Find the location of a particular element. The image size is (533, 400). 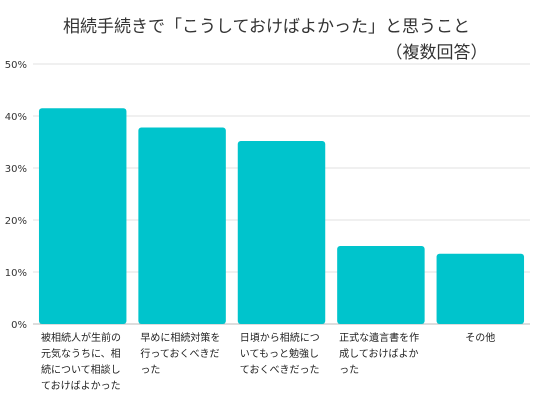

y-tick-label: 40% is located at coordinates (16, 117).